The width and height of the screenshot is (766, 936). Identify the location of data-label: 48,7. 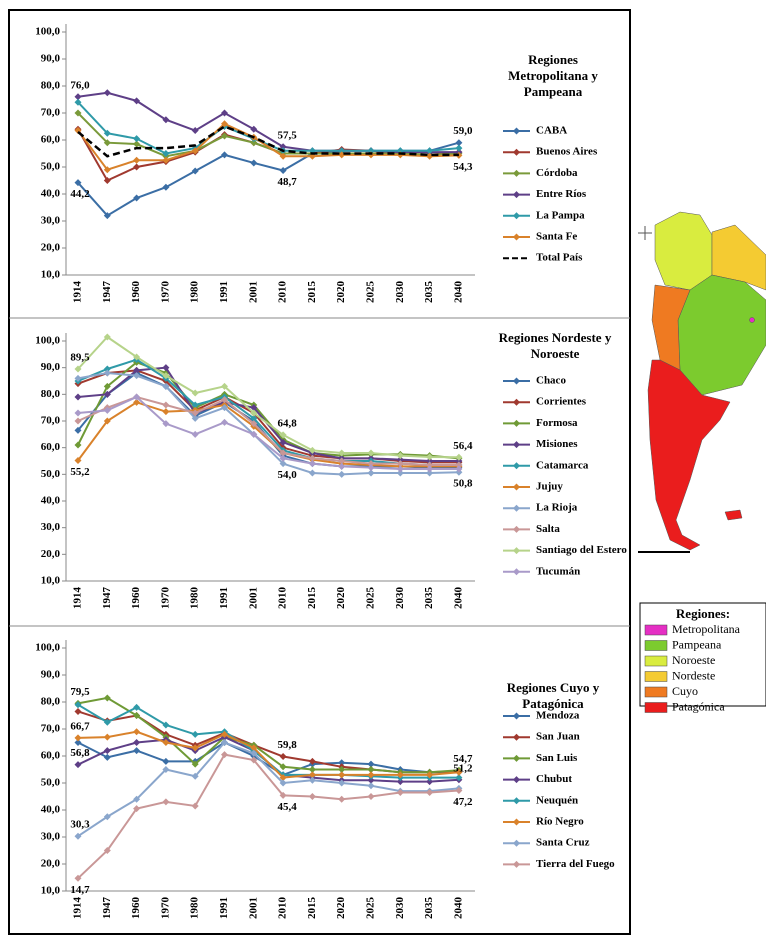
(287, 182).